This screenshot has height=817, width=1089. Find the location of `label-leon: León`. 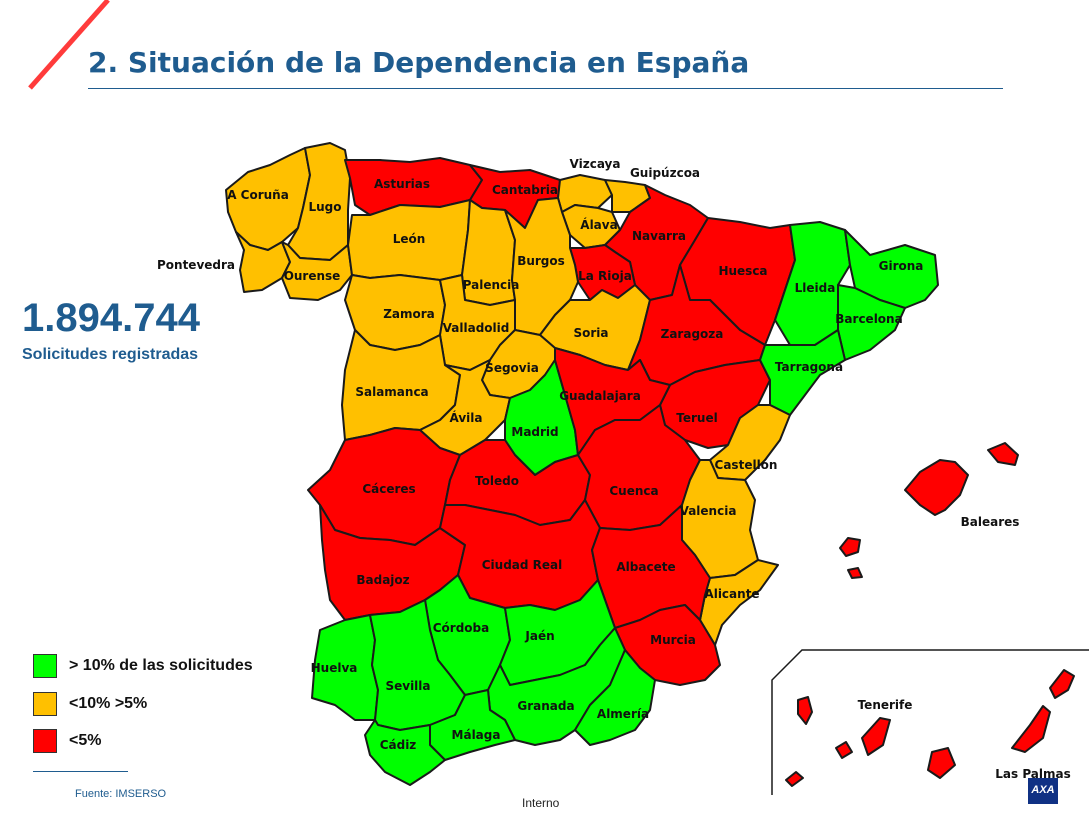

label-leon: León is located at coordinates (409, 239).